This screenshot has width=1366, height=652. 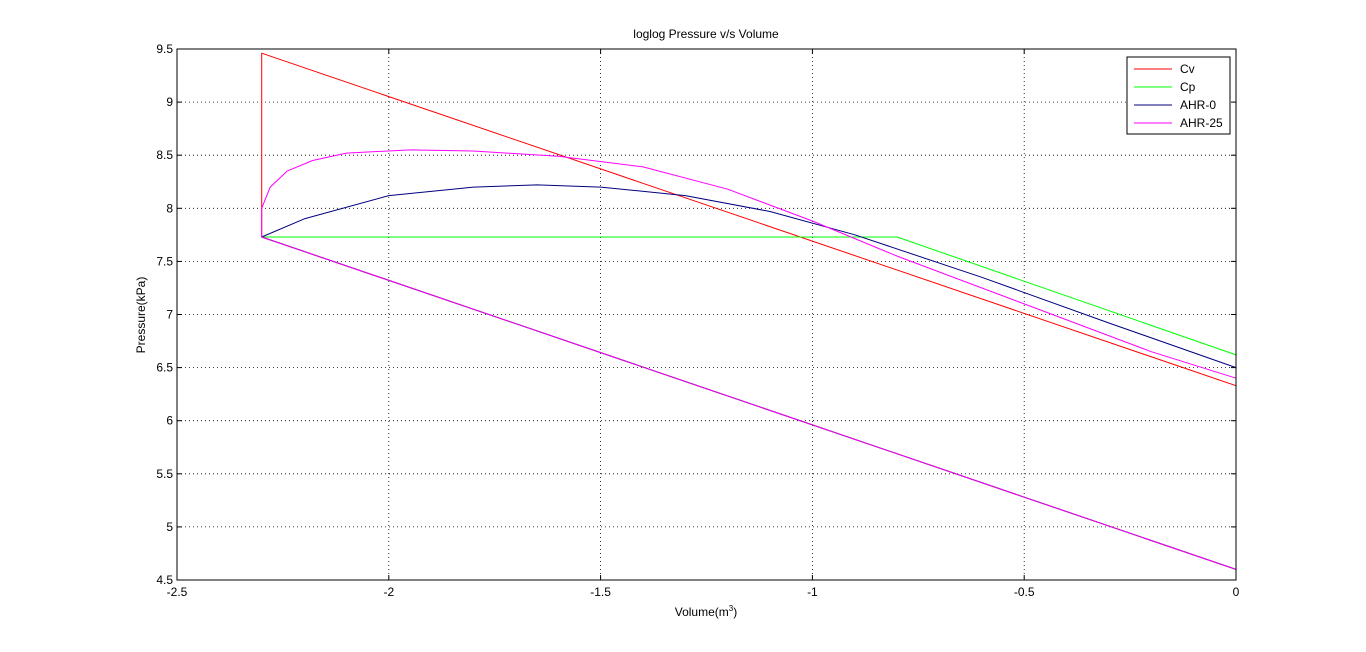 I want to click on legend-label-ahr-0: AHR-0, so click(x=1198, y=105).